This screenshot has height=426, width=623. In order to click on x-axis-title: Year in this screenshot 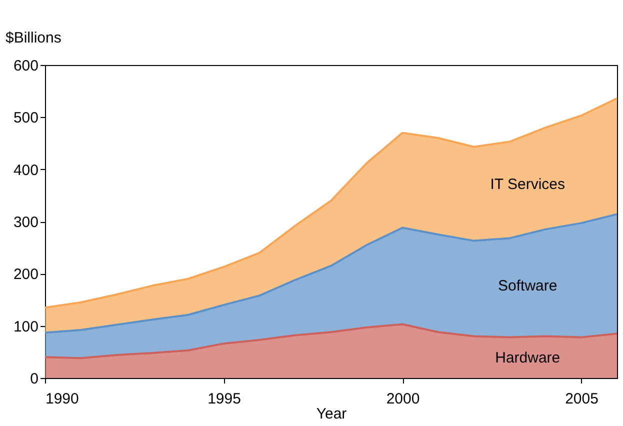, I will do `click(331, 414)`.